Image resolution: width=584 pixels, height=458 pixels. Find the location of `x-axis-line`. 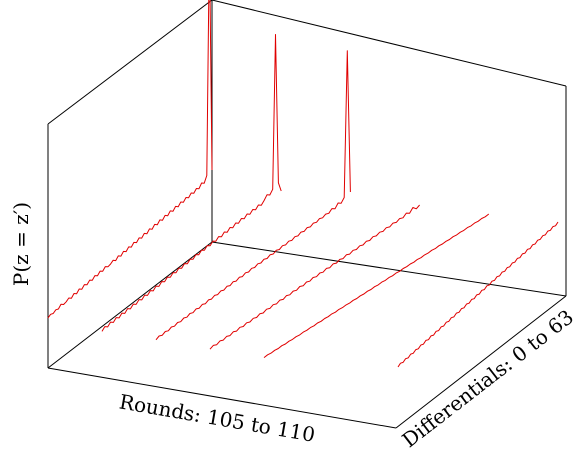

x-axis-line is located at coordinates (222, 398).